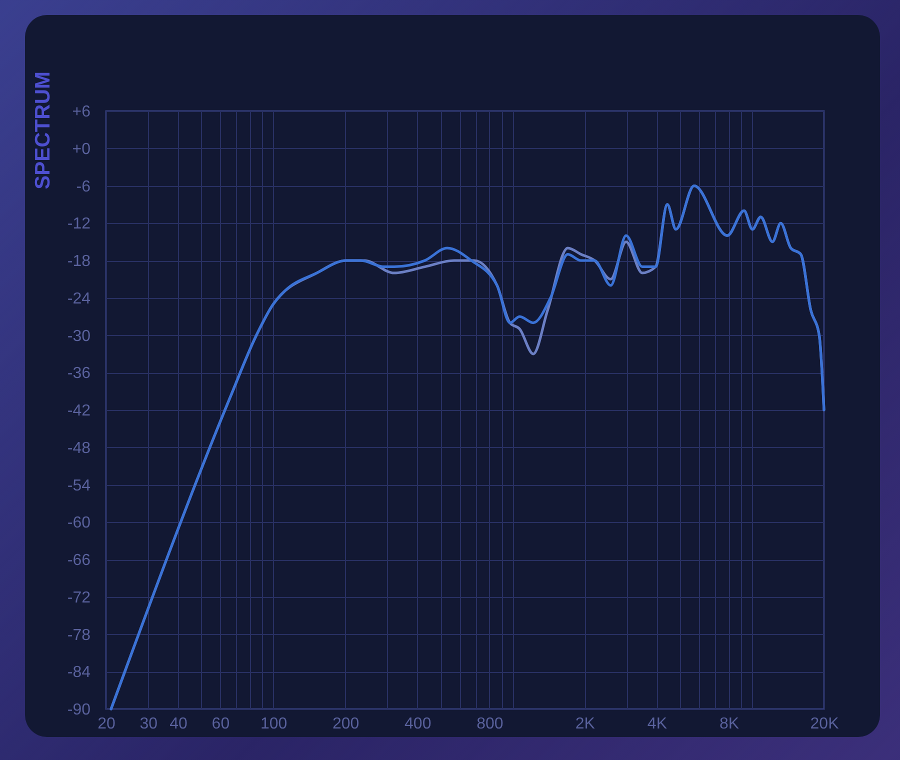 This screenshot has height=760, width=900. Describe the element at coordinates (418, 724) in the screenshot. I see `x-tick-label: 400` at that location.